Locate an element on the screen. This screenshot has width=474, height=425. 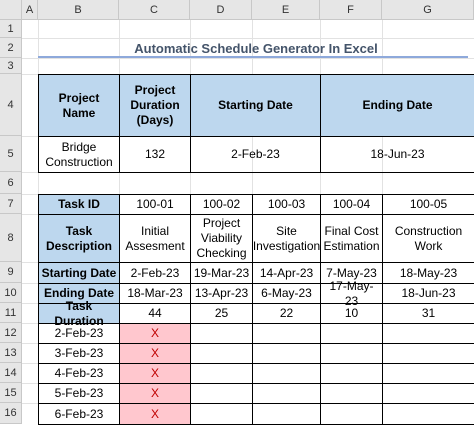
project-value-0: Bridge Construction is located at coordinates (79, 154).